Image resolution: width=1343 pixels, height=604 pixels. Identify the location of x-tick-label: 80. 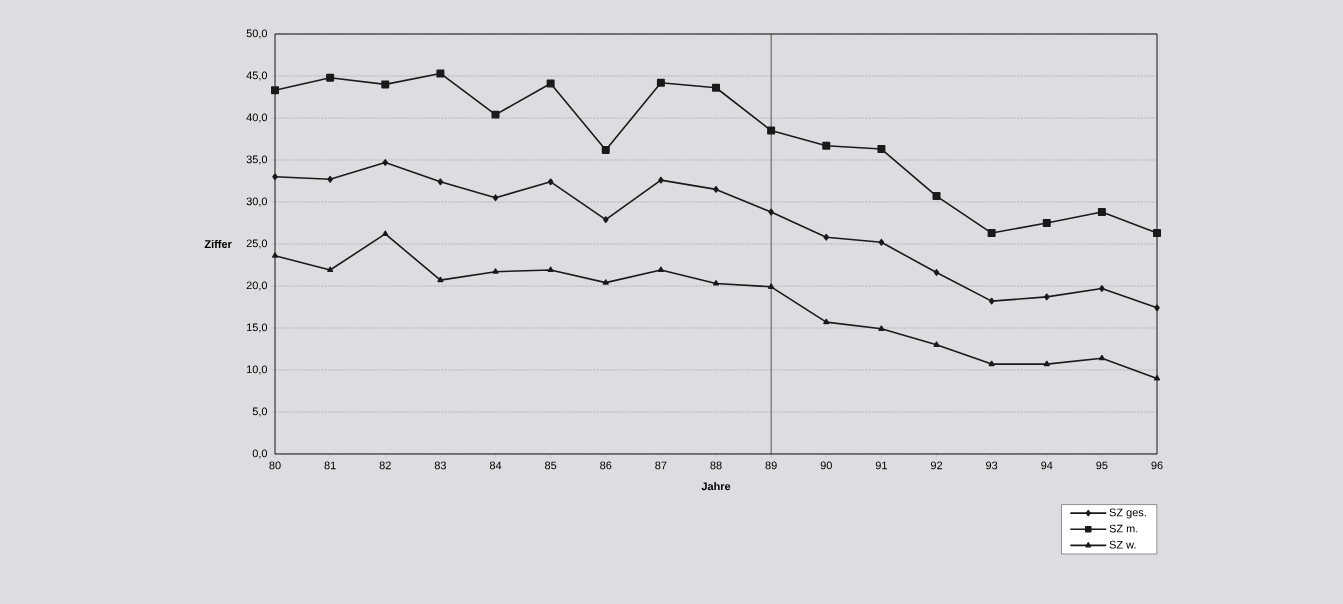
(275, 465).